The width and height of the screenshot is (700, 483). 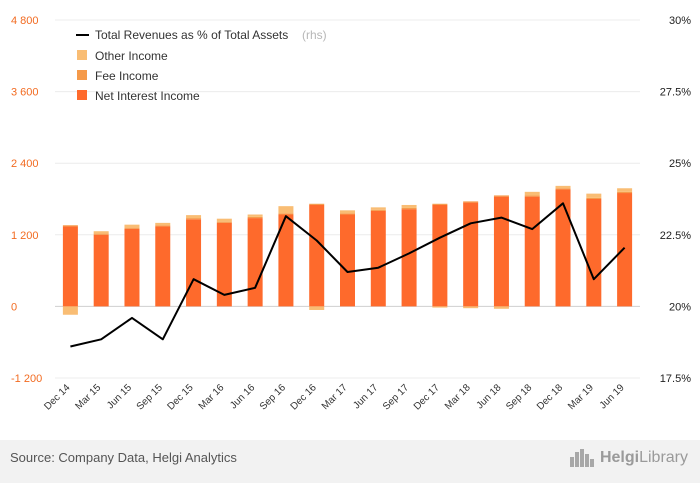 I want to click on legend-line-suffix: (rhs), so click(x=314, y=35).